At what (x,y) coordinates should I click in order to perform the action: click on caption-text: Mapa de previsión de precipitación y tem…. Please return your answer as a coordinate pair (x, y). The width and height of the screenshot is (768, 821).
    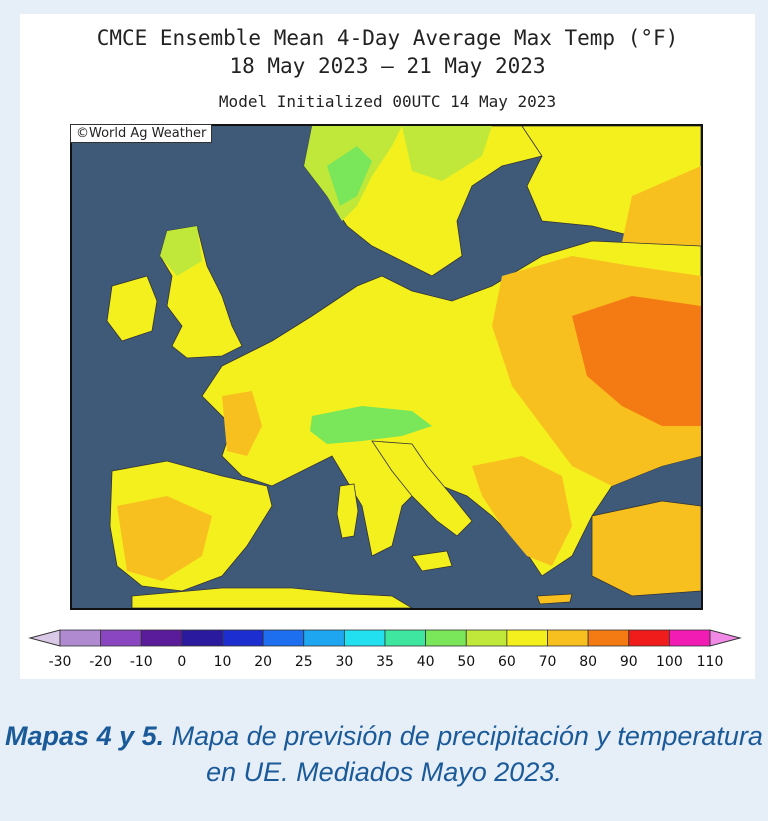
    Looking at the image, I should click on (463, 754).